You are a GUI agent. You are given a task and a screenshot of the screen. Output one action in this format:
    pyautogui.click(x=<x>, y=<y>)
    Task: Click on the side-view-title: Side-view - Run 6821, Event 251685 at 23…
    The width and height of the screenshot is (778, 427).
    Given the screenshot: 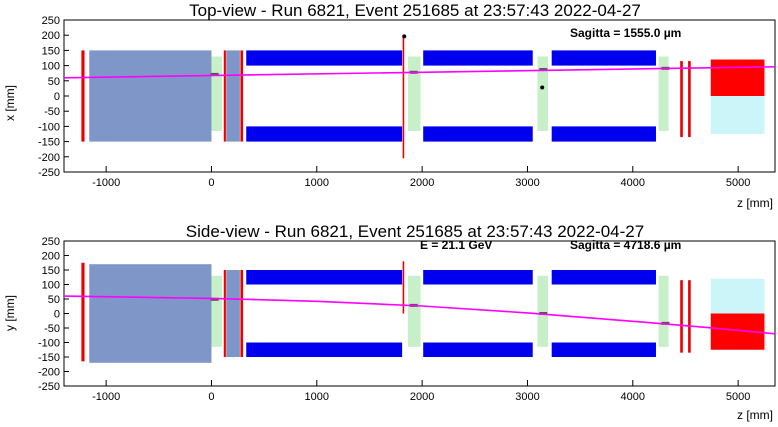 What is the action you would take?
    pyautogui.click(x=415, y=231)
    